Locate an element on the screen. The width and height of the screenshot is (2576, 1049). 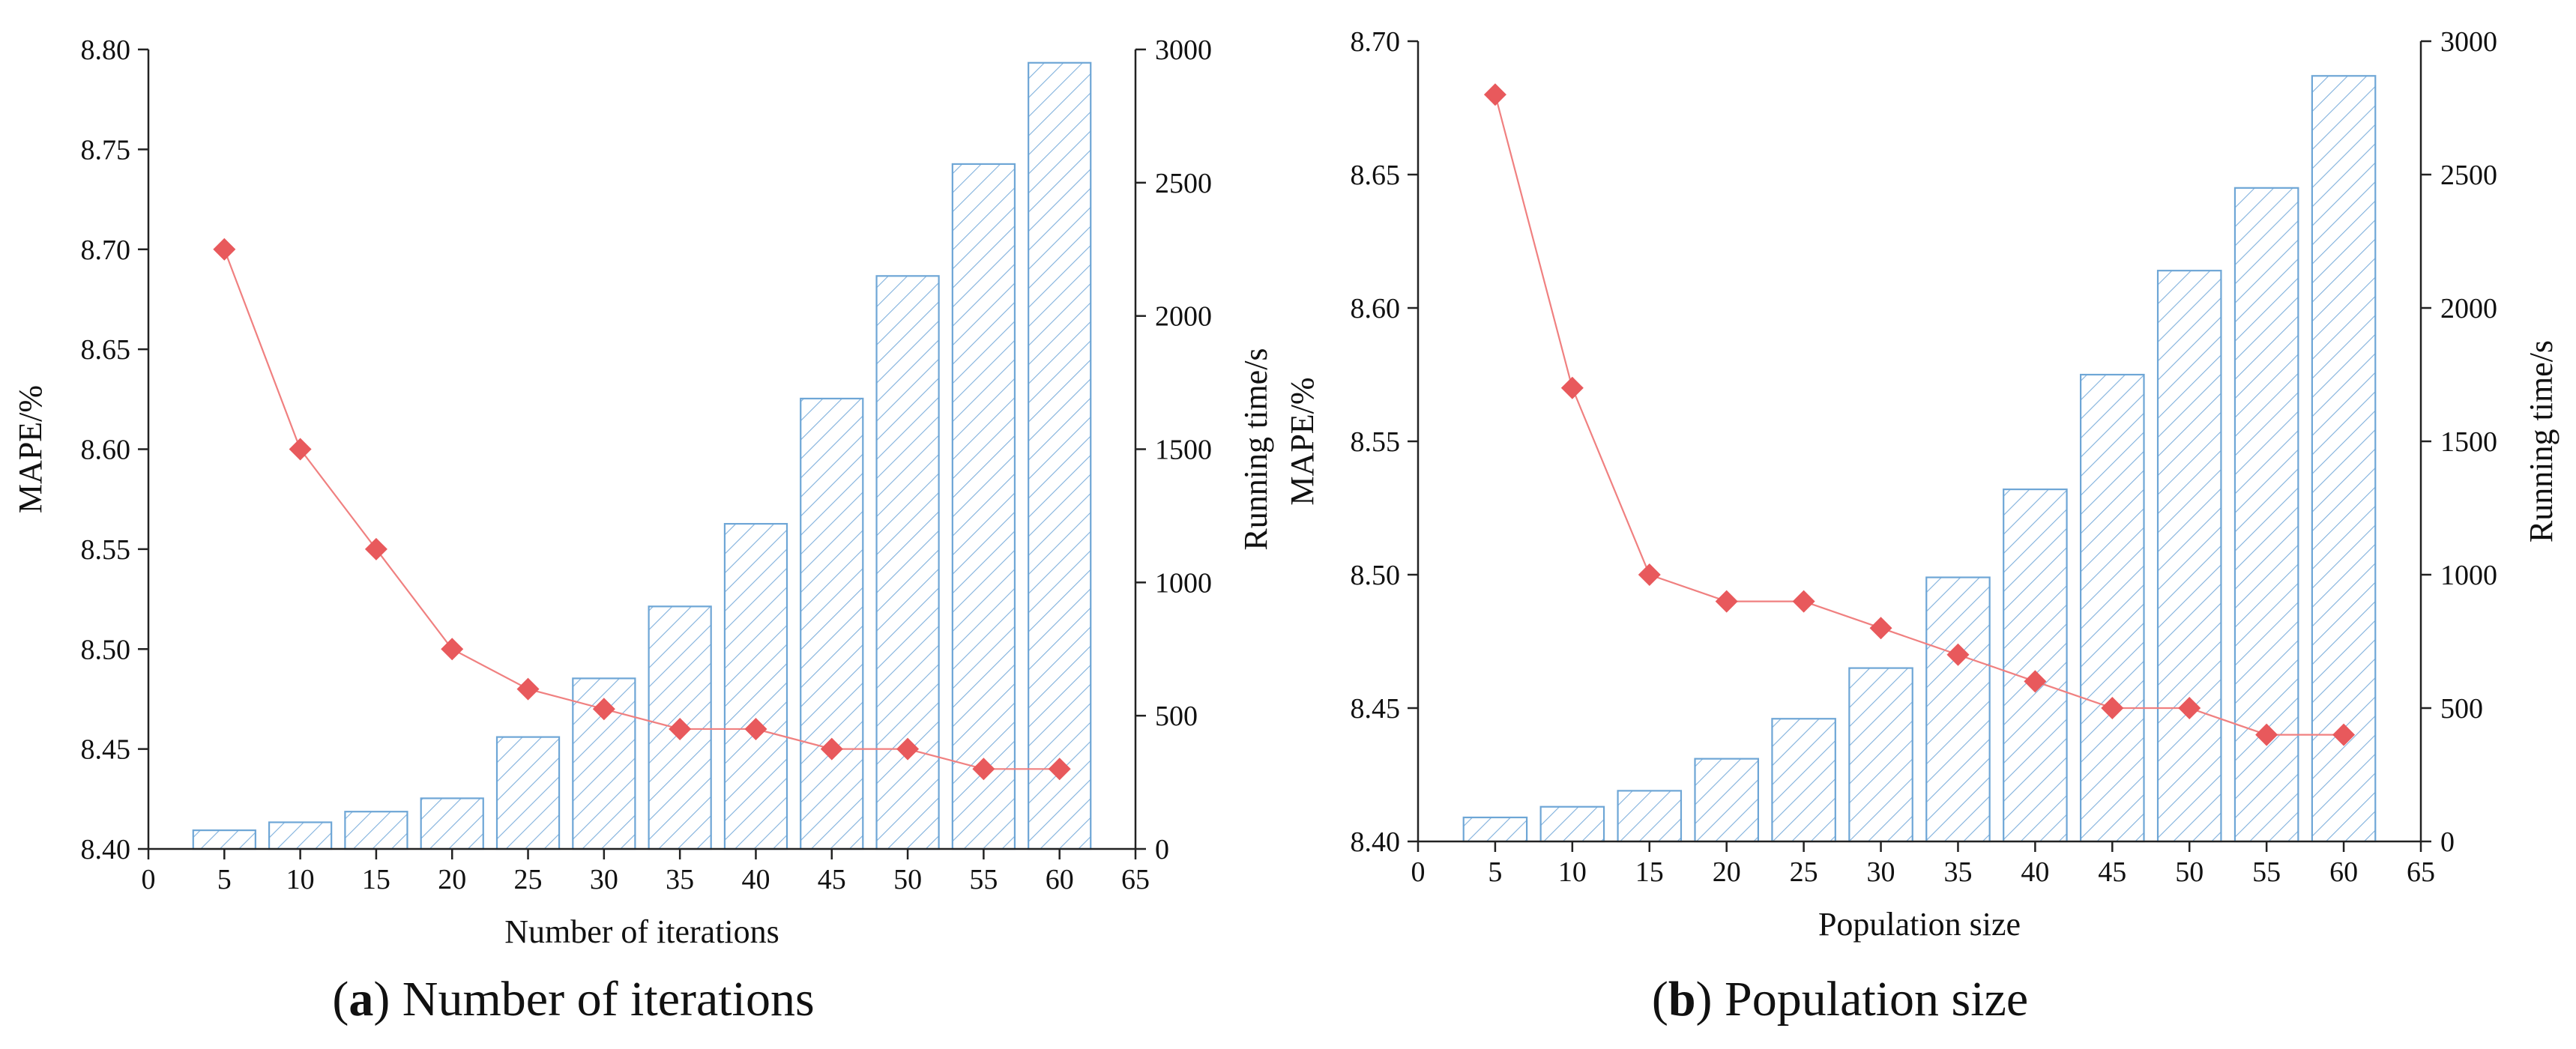
y-right-tick-label: 500 is located at coordinates (1176, 716).